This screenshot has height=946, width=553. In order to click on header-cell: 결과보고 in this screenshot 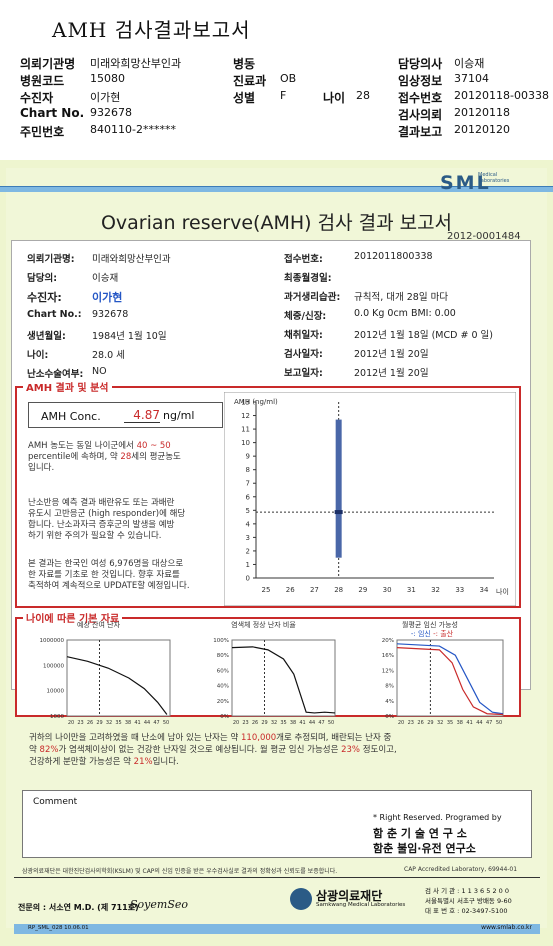, I will do `click(420, 132)`.